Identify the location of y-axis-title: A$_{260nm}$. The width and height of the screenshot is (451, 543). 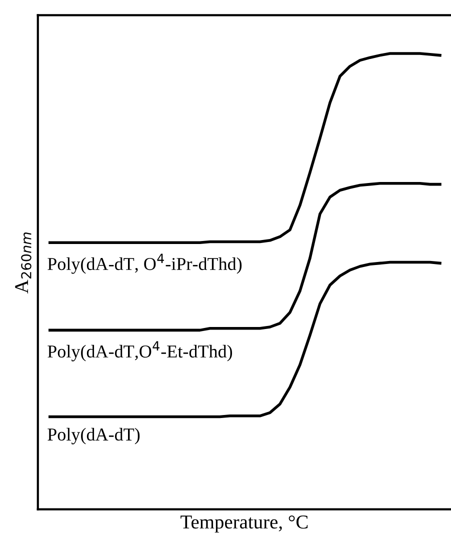
(23, 263).